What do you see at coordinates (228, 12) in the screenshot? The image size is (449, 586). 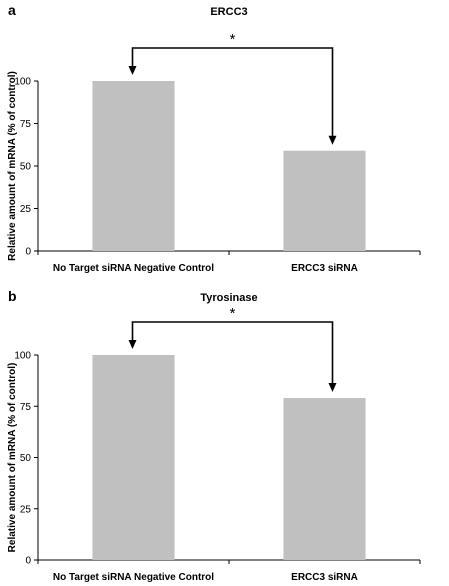 I see `chart-title: ERCC3` at bounding box center [228, 12].